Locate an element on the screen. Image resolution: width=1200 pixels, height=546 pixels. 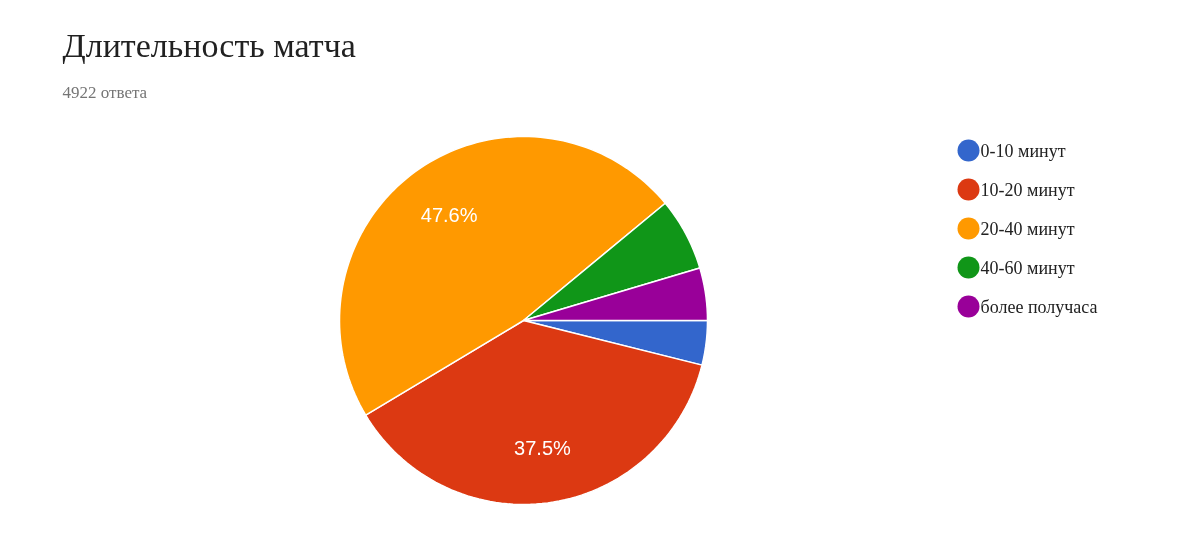
legend-label: более получаса is located at coordinates (1039, 306).